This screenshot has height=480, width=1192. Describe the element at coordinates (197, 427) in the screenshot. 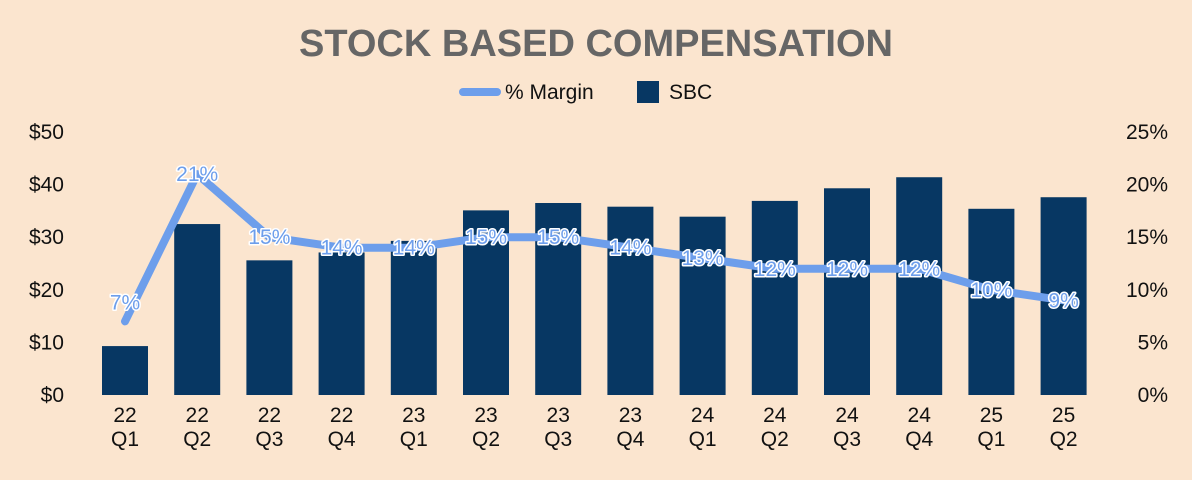

I see `x-tick-label: 22 Q2` at that location.